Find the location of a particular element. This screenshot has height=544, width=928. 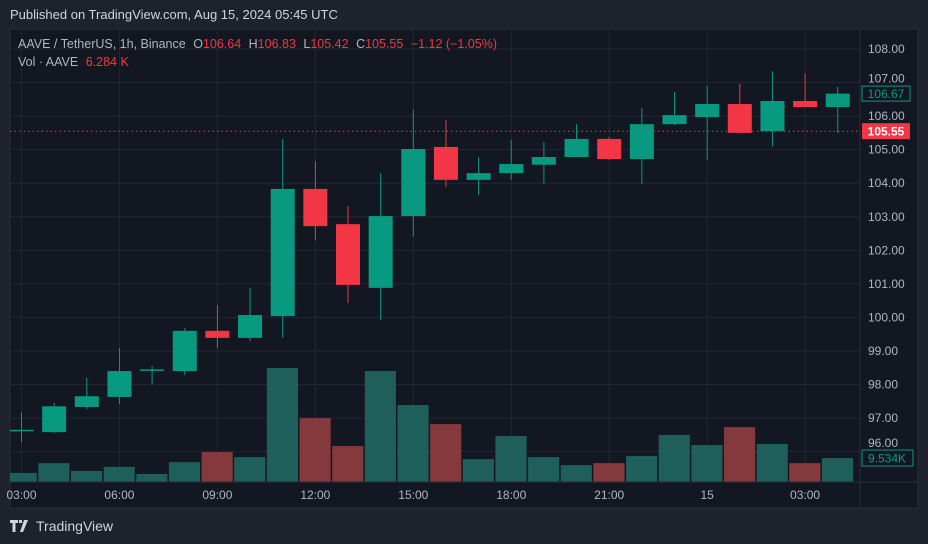

volume-label: Vol · AAVE is located at coordinates (48, 62).